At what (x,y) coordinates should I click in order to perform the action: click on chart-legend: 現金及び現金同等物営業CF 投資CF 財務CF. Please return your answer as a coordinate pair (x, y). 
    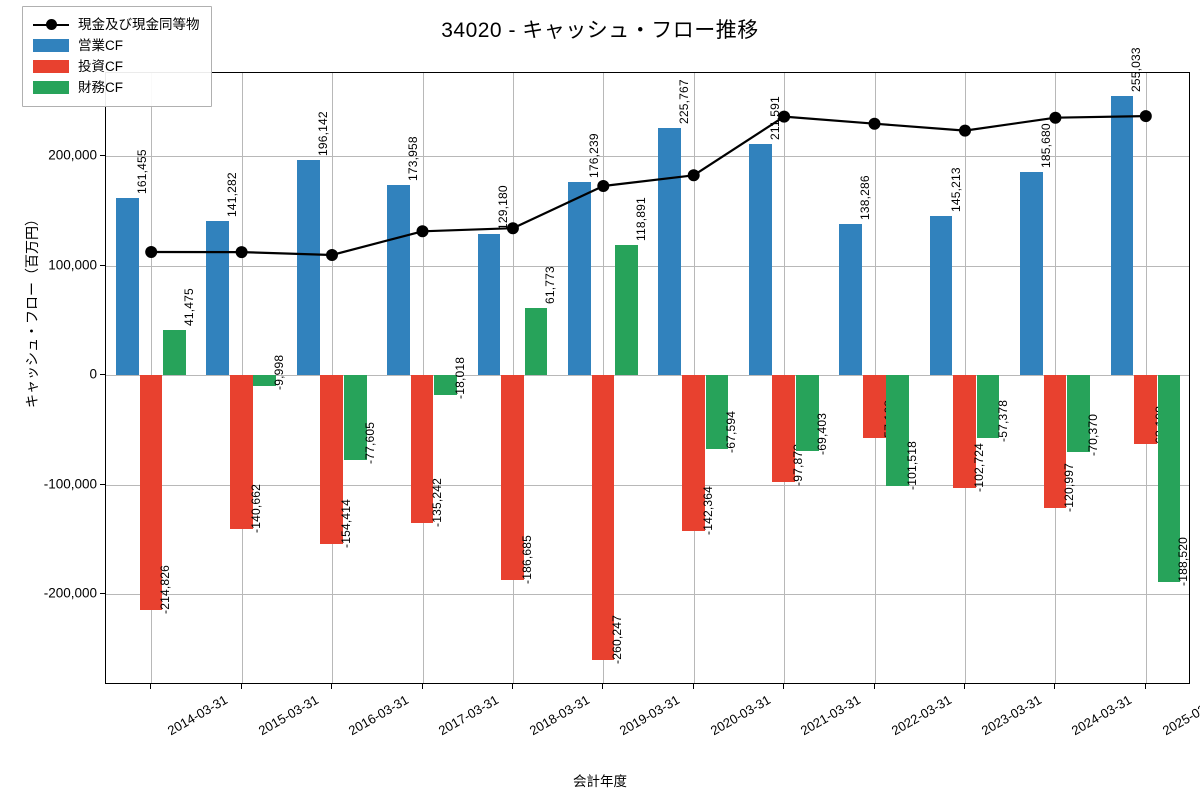
    Looking at the image, I should click on (117, 56).